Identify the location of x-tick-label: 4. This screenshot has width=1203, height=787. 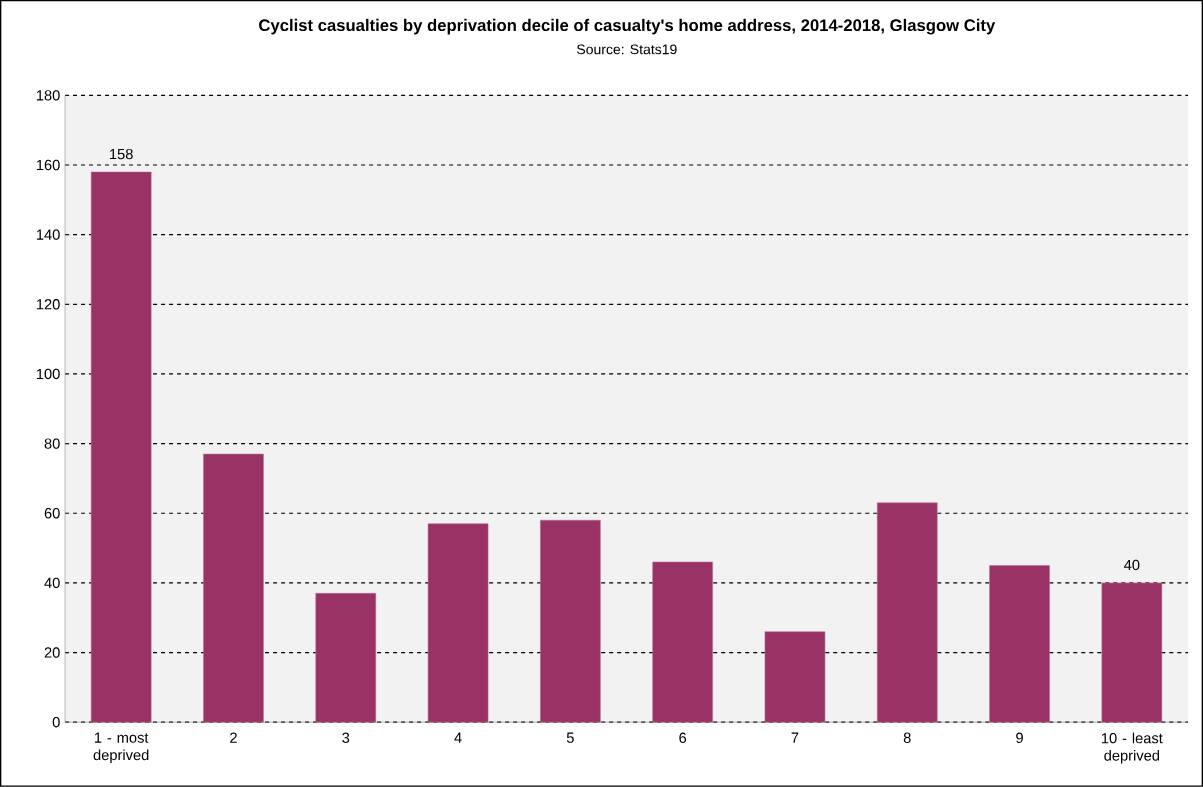
(458, 737).